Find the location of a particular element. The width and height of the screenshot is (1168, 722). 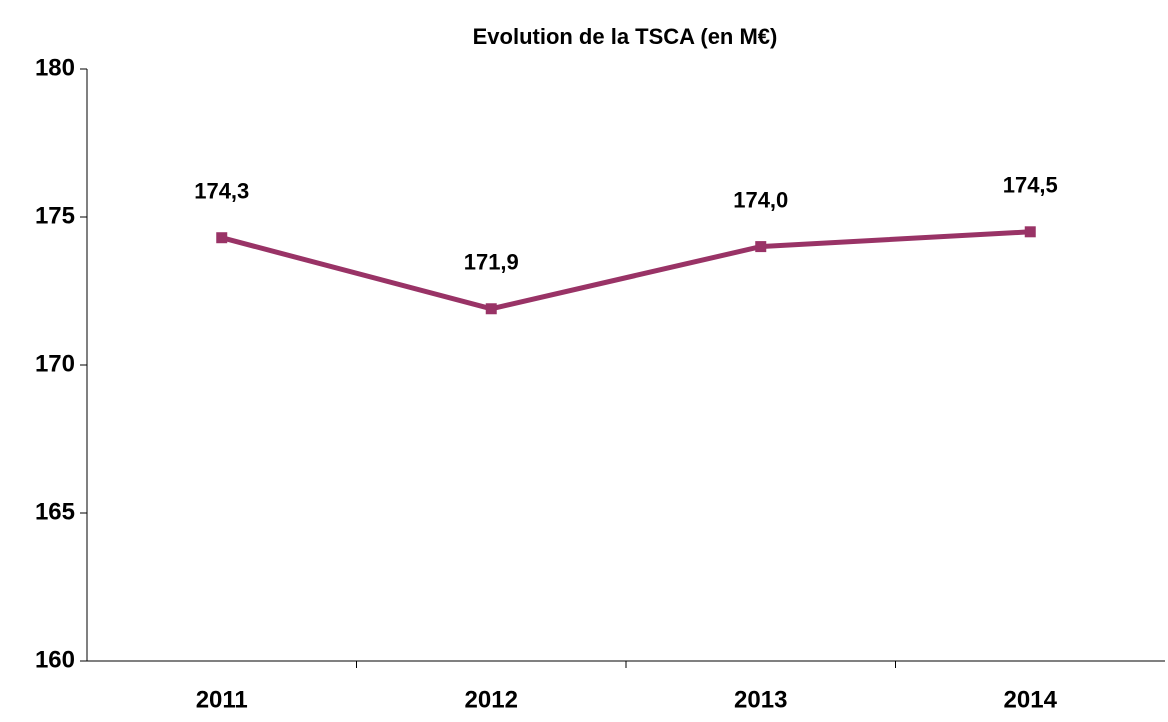

data-label: 174,3 is located at coordinates (221, 191).